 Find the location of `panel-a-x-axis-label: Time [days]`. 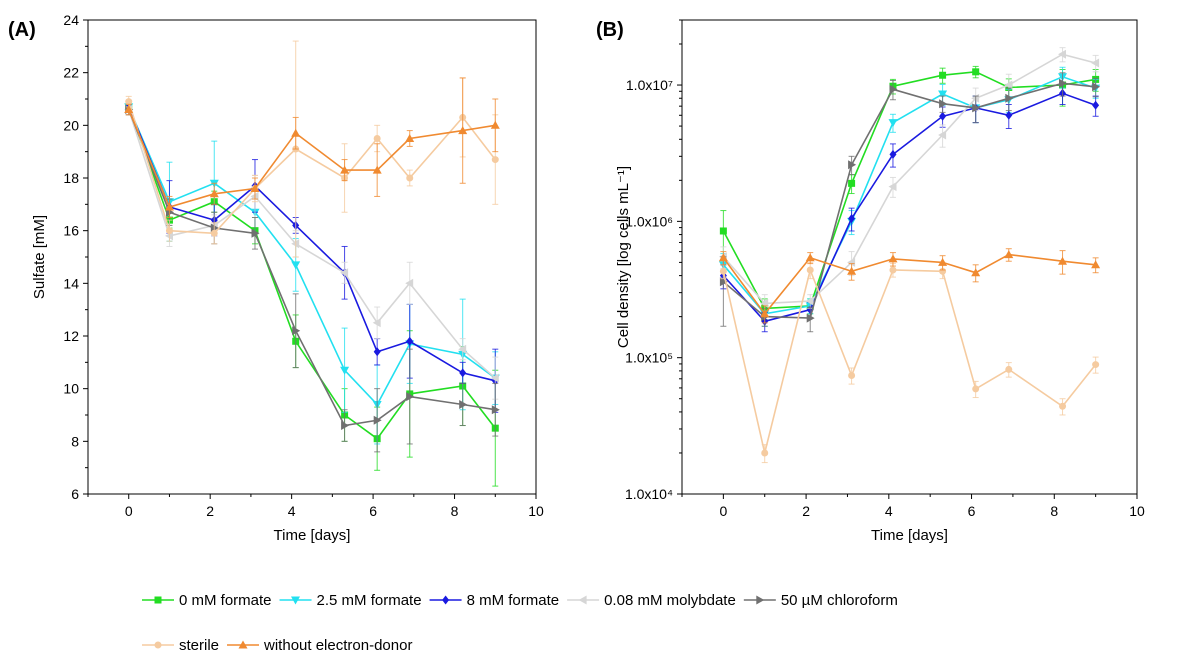

panel-a-x-axis-label: Time [days] is located at coordinates (312, 535).